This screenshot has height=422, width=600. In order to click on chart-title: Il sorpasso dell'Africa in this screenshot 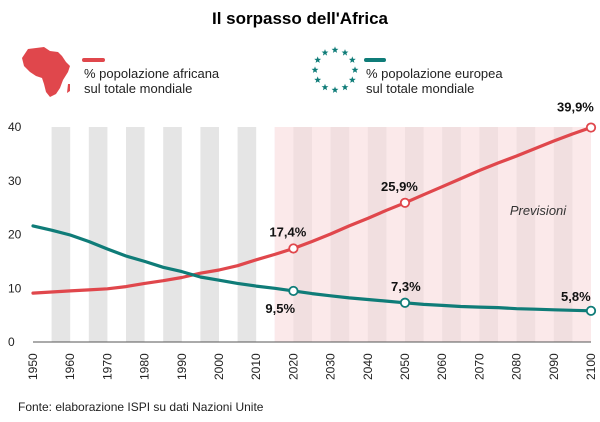, I will do `click(300, 18)`.